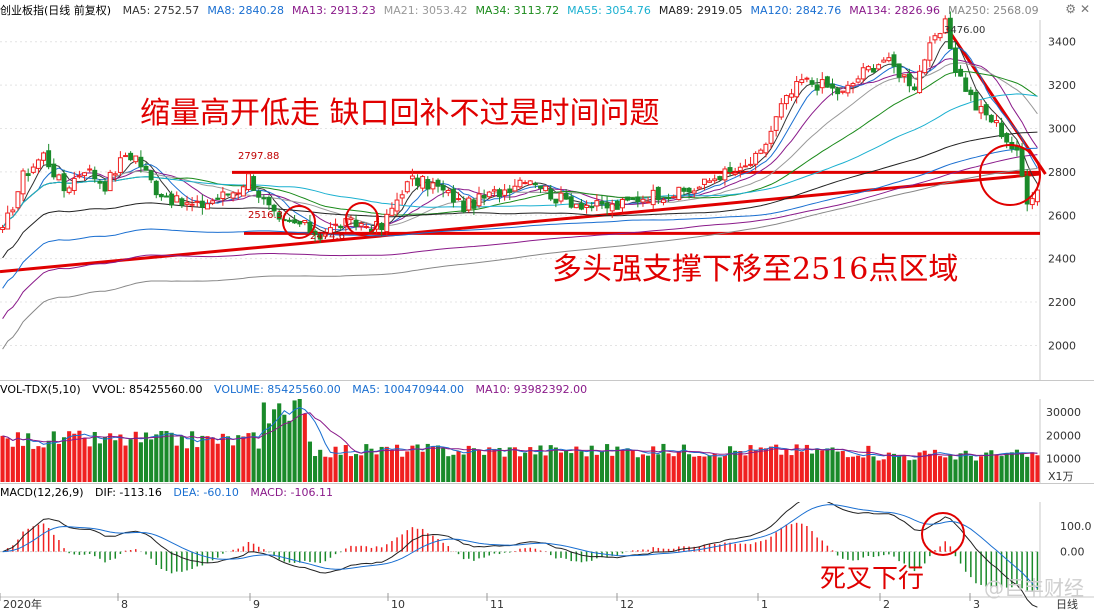  Describe the element at coordinates (425, 10) in the screenshot. I see `ma-label: MA21: 3053.42` at that location.